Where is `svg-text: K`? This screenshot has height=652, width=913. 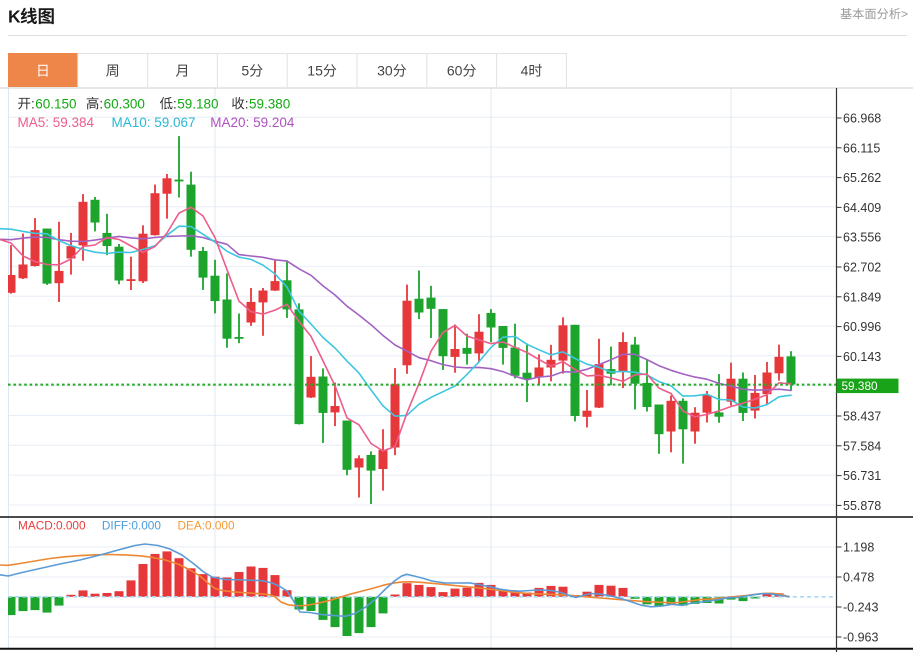 svg-text: K is located at coordinates (14, 17).